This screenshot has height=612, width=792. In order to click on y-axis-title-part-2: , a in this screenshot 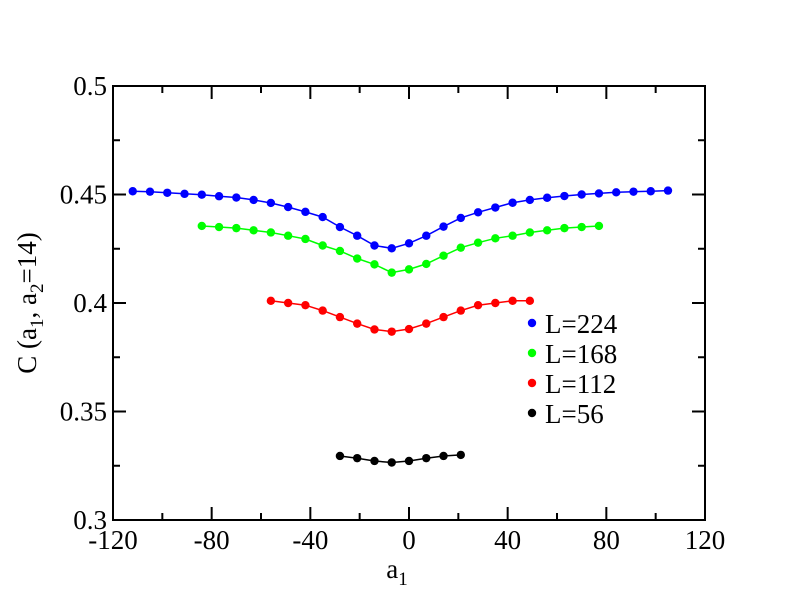, I will do `click(27, 306)`.